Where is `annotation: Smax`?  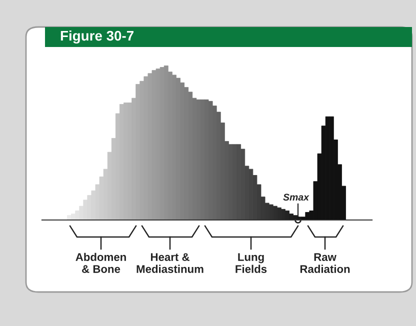 annotation: Smax is located at coordinates (296, 197).